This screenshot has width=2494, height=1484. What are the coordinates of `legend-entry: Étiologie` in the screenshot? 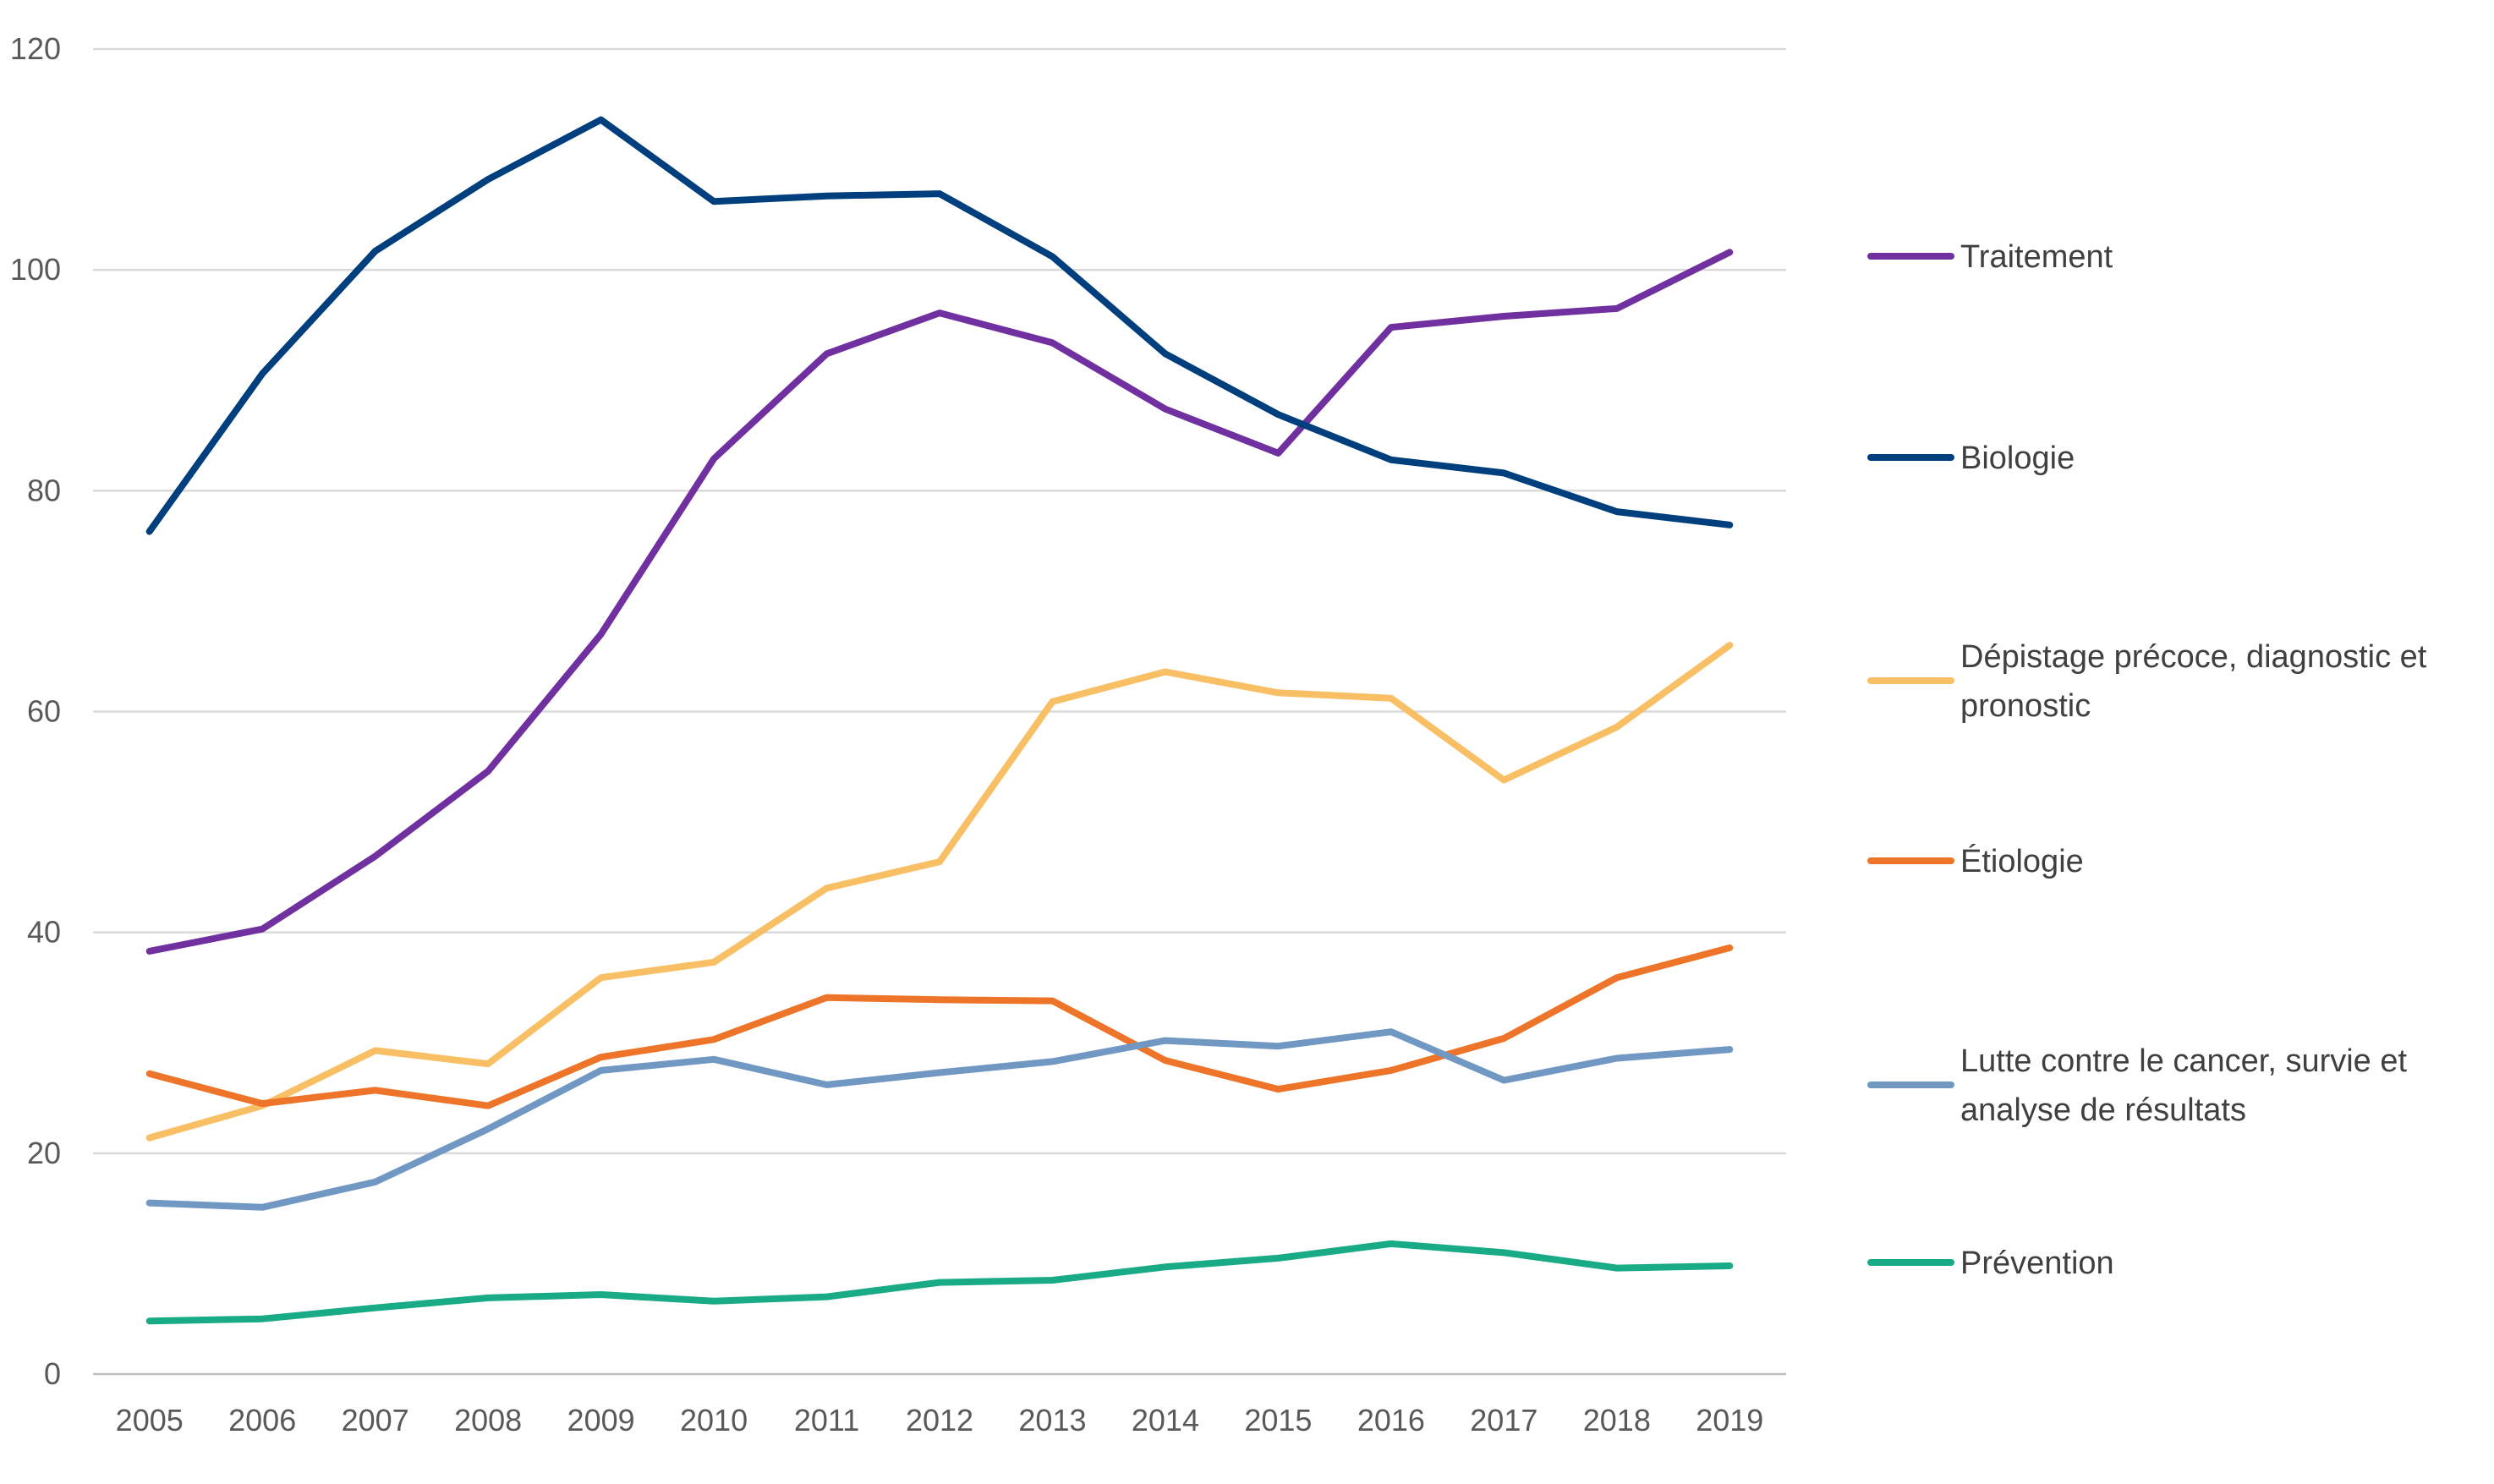 It's located at (1976, 861).